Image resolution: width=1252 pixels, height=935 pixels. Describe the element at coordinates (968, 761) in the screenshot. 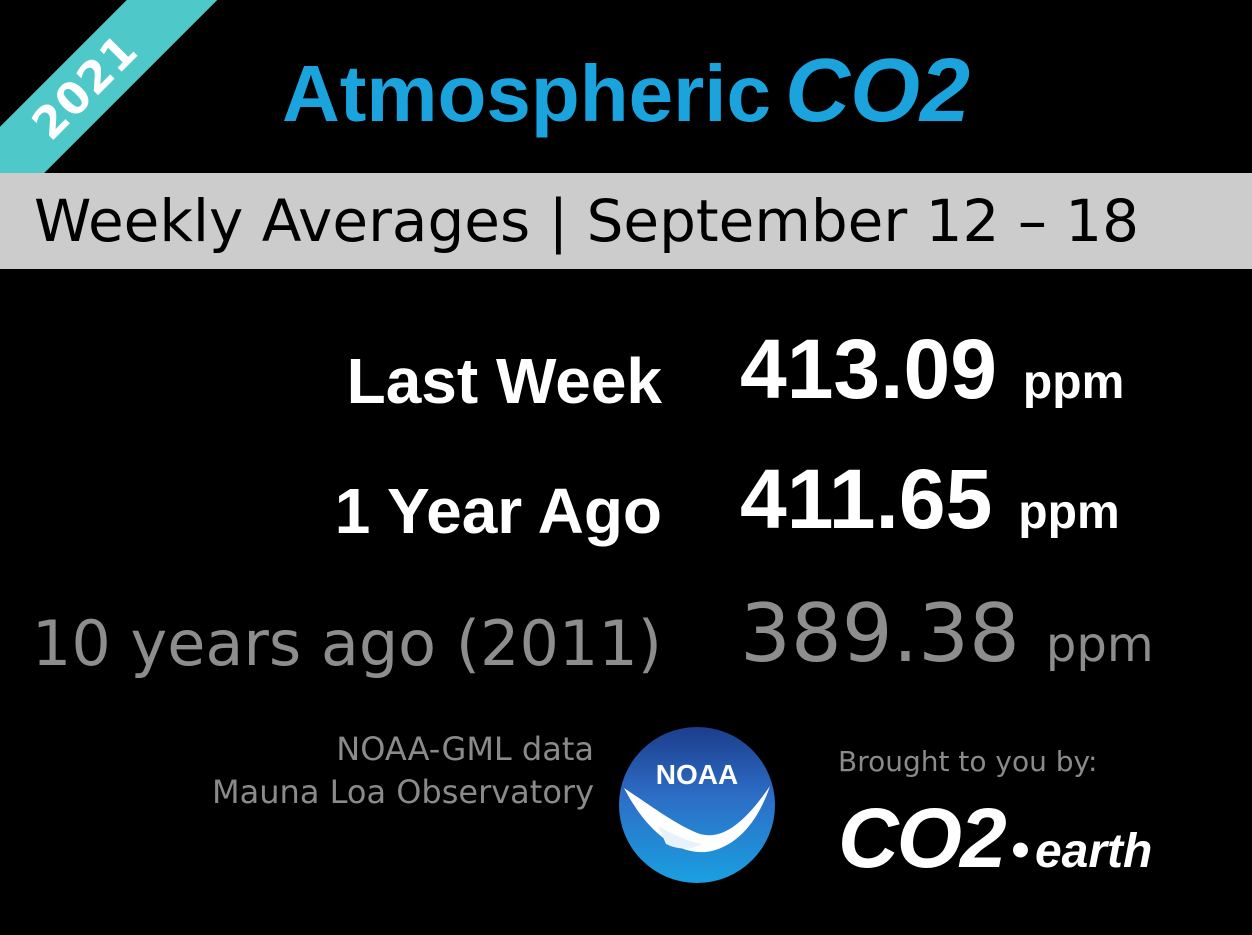

I see `brought-by-label: Brought to you by:` at that location.